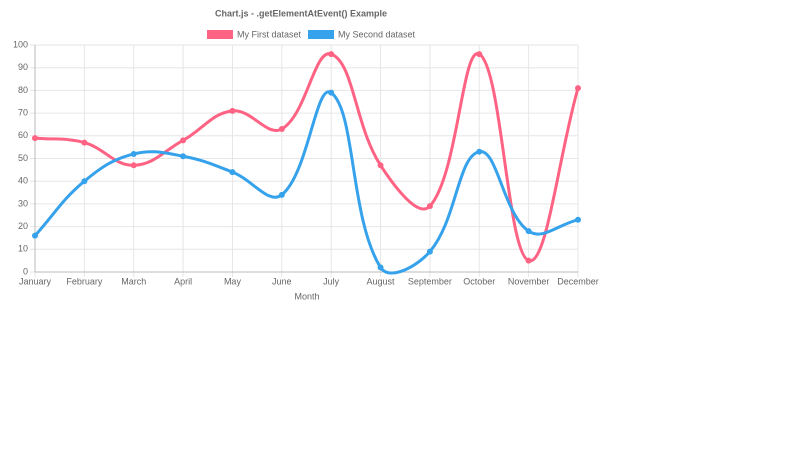 Image resolution: width=800 pixels, height=450 pixels. I want to click on x-tick-label: October, so click(479, 281).